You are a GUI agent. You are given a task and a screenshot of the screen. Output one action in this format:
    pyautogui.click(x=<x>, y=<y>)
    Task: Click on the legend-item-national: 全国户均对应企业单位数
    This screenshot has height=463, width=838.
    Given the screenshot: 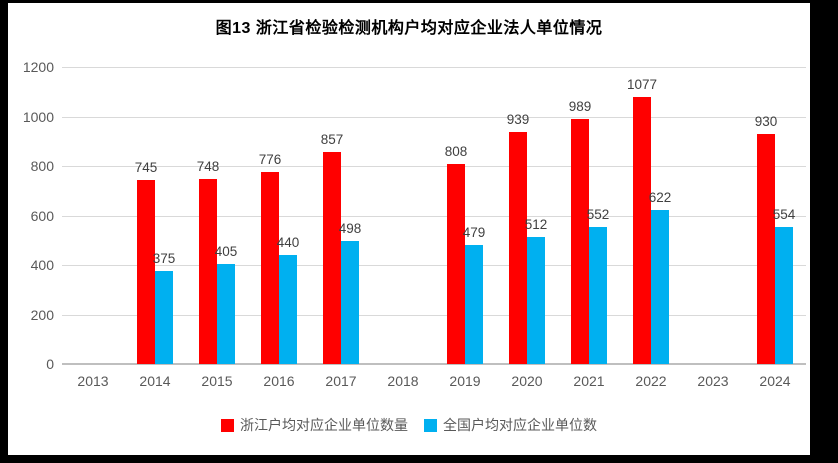 What is the action you would take?
    pyautogui.click(x=510, y=425)
    